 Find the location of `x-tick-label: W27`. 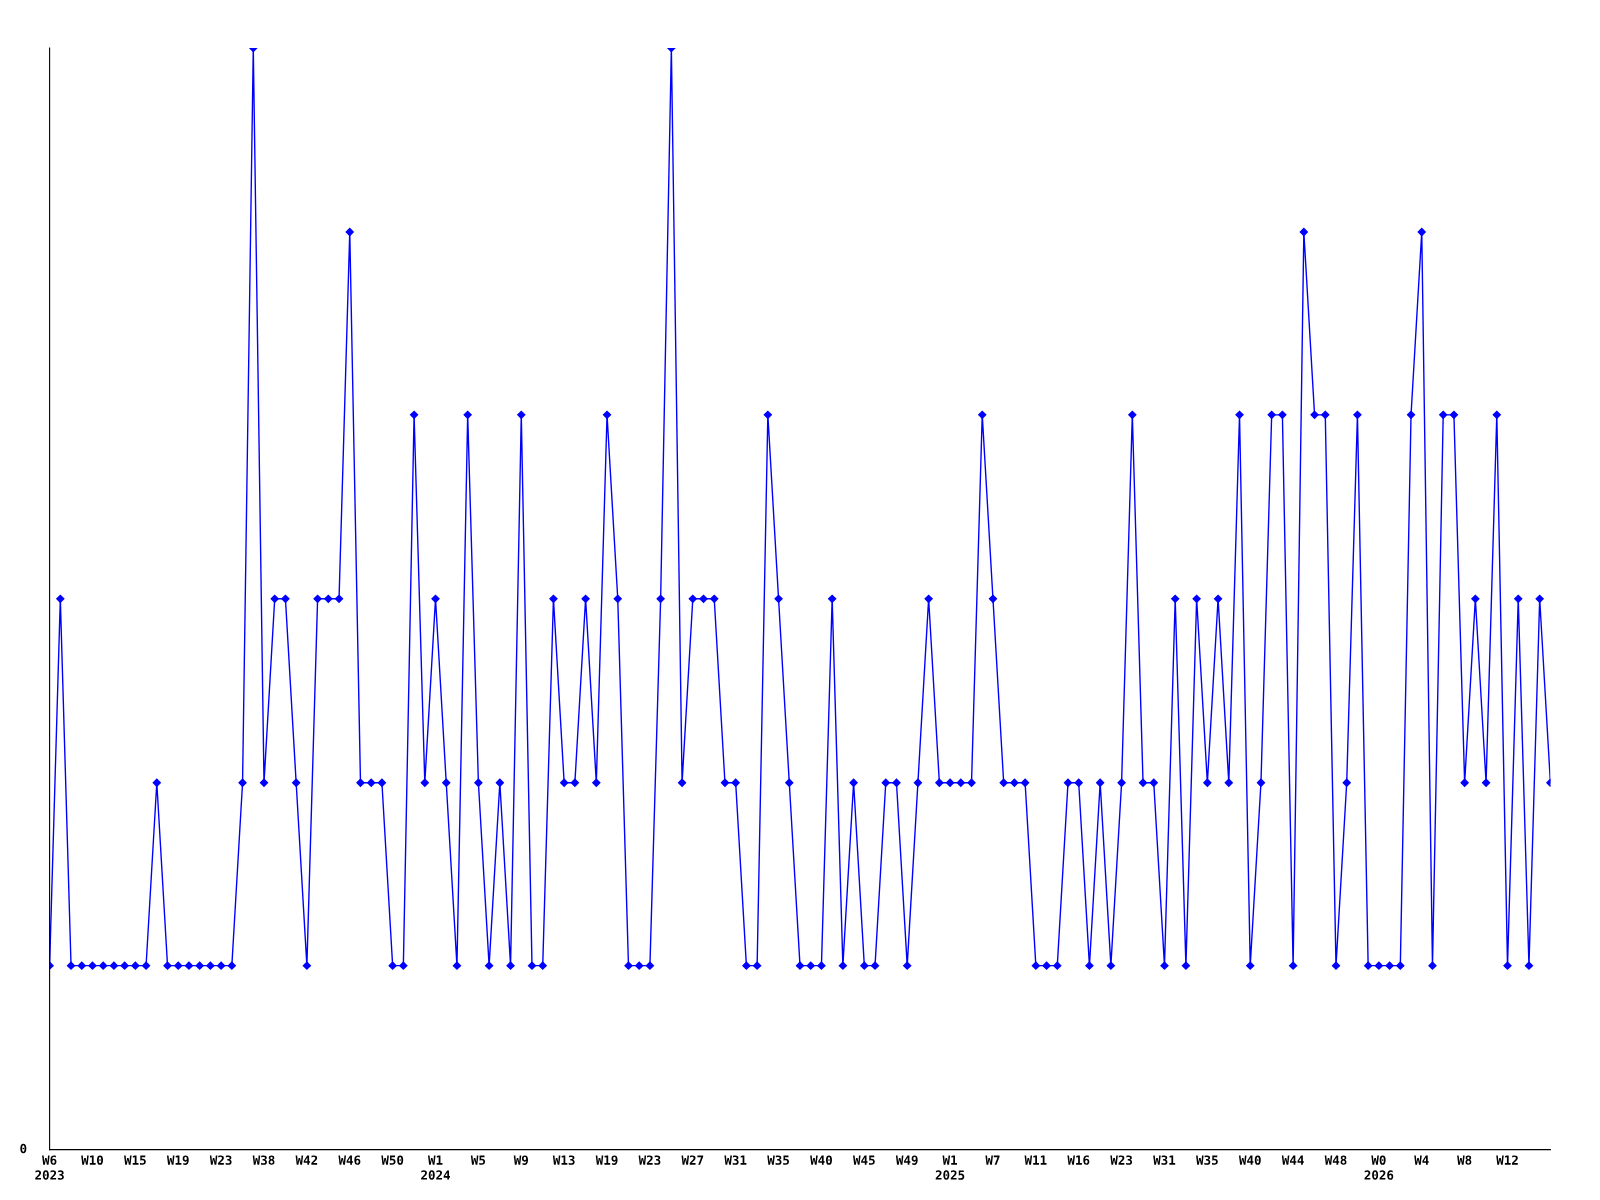

x-tick-label: W27 is located at coordinates (692, 1160).